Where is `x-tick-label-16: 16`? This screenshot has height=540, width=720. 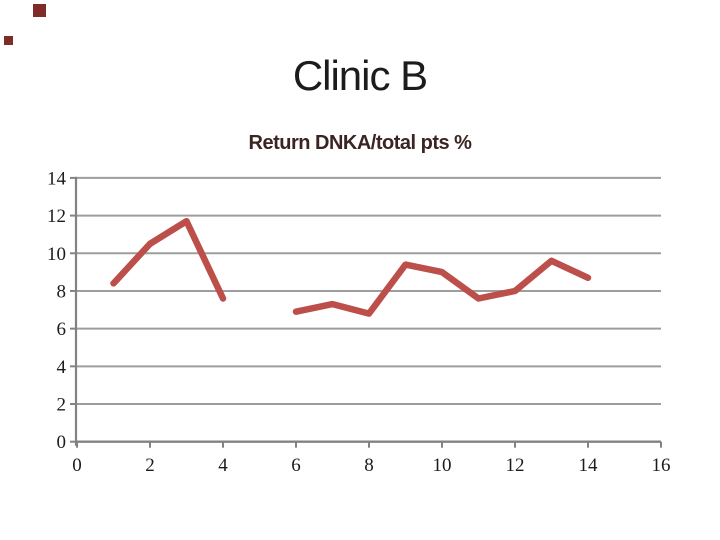 x-tick-label-16: 16 is located at coordinates (661, 465).